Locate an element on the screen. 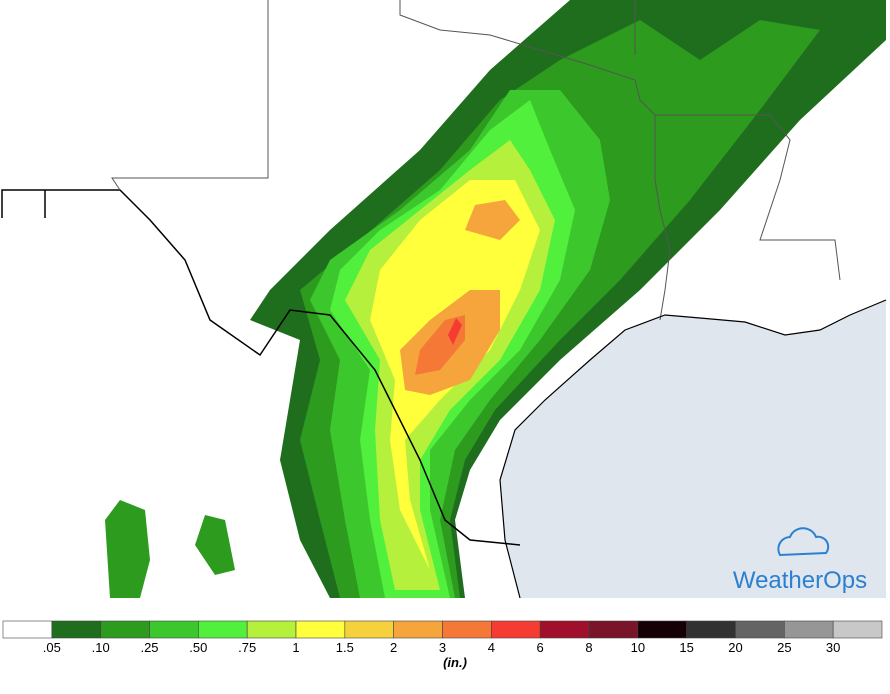 The image size is (890, 694). legend-label: 4 is located at coordinates (491, 647).